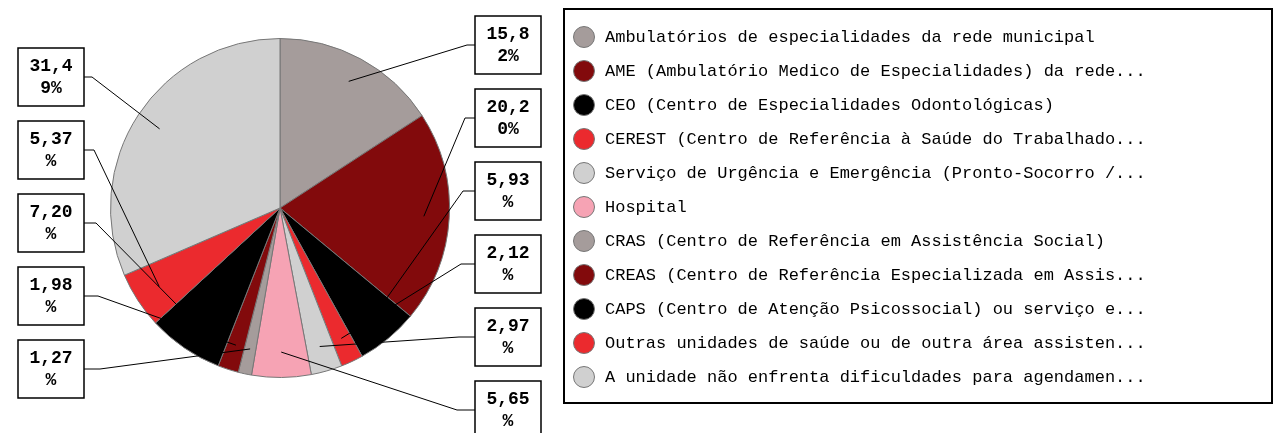  Describe the element at coordinates (850, 37) in the screenshot. I see `legend-label: Ambulatórios de especialidades da rede municipal` at that location.